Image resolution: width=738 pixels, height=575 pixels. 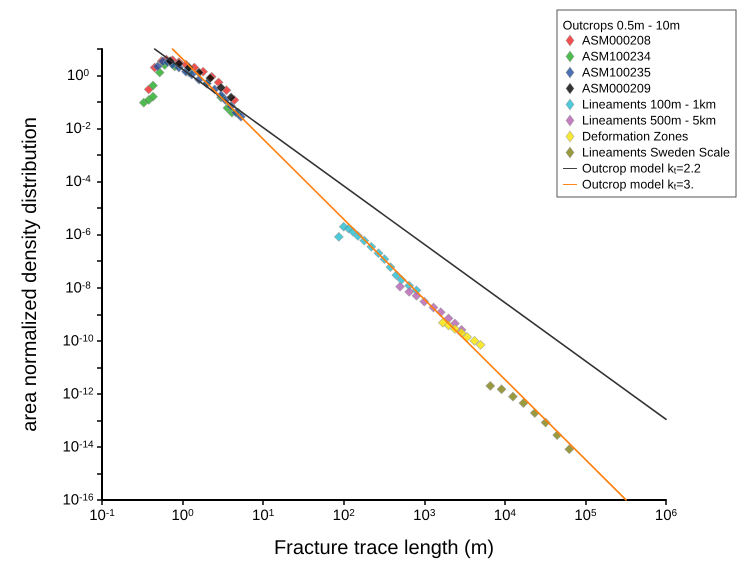 What do you see at coordinates (616, 73) in the screenshot?
I see `legend-label: ASM100235` at bounding box center [616, 73].